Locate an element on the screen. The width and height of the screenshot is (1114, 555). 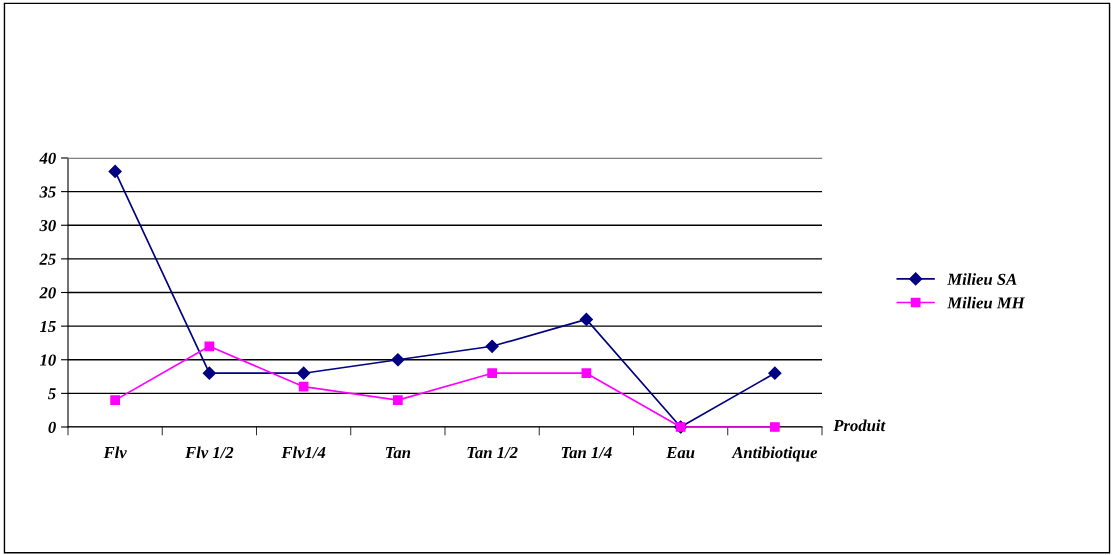
x-tick-label: Tan is located at coordinates (398, 453).